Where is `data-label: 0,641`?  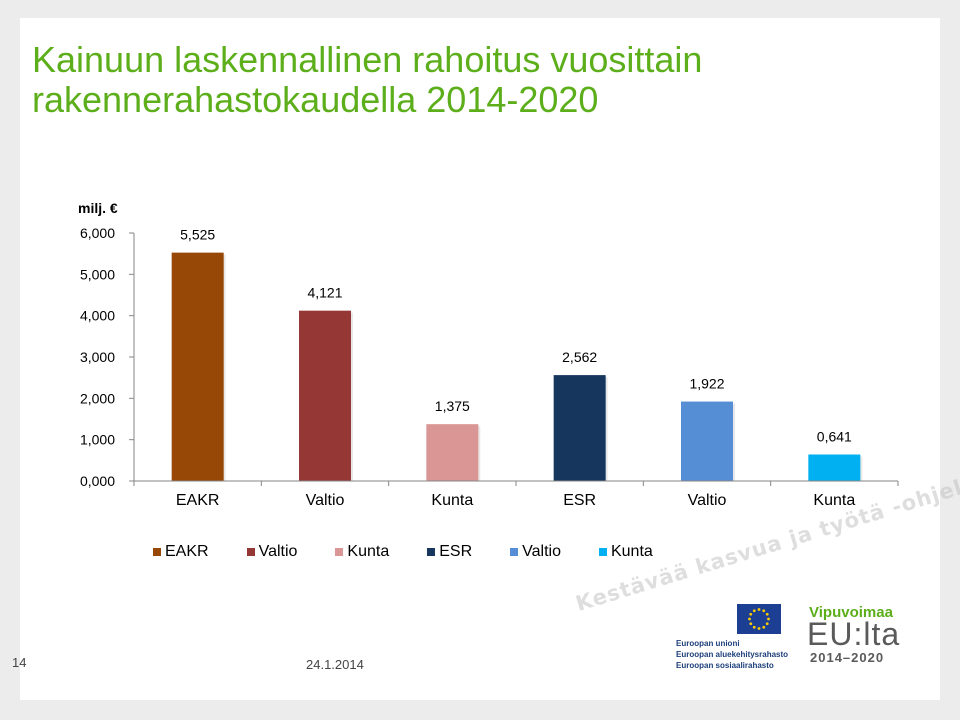 data-label: 0,641 is located at coordinates (834, 437).